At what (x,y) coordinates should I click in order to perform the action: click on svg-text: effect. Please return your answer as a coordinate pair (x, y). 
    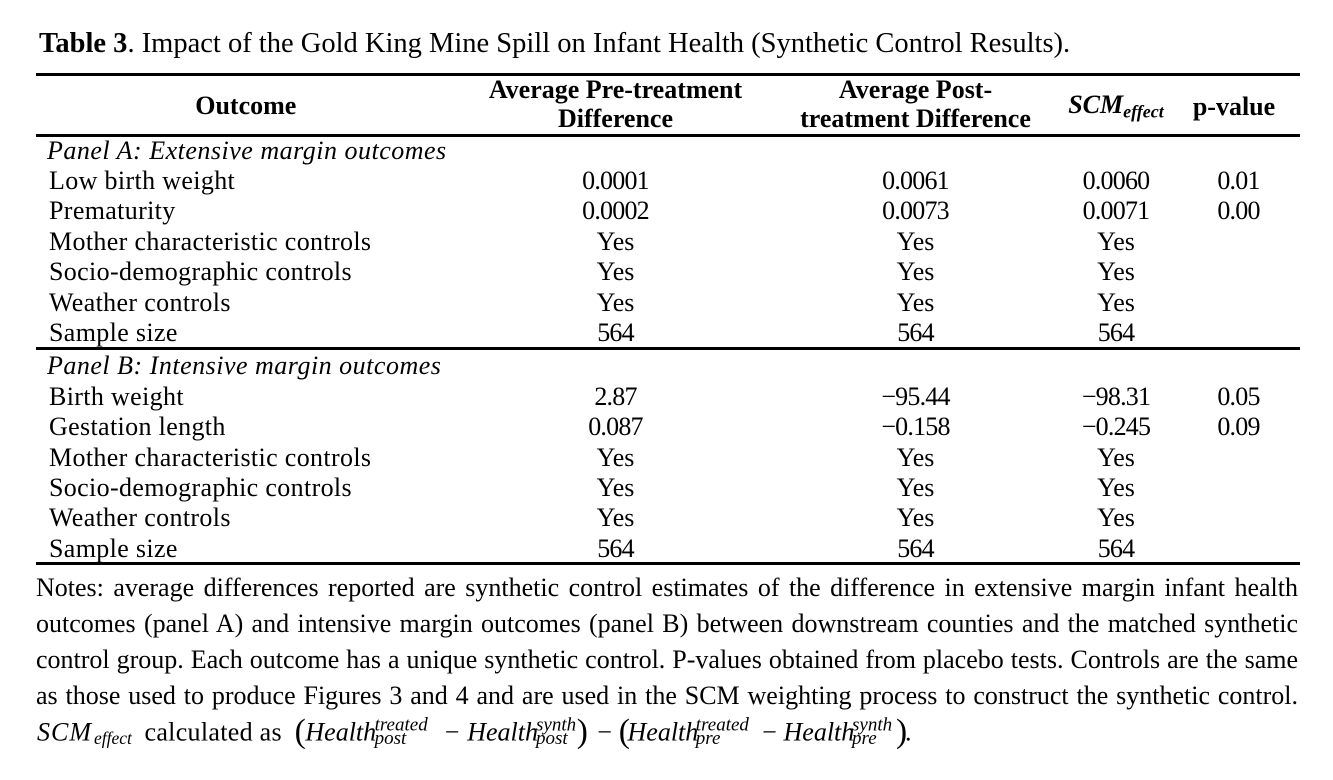
    Looking at the image, I should click on (113, 738).